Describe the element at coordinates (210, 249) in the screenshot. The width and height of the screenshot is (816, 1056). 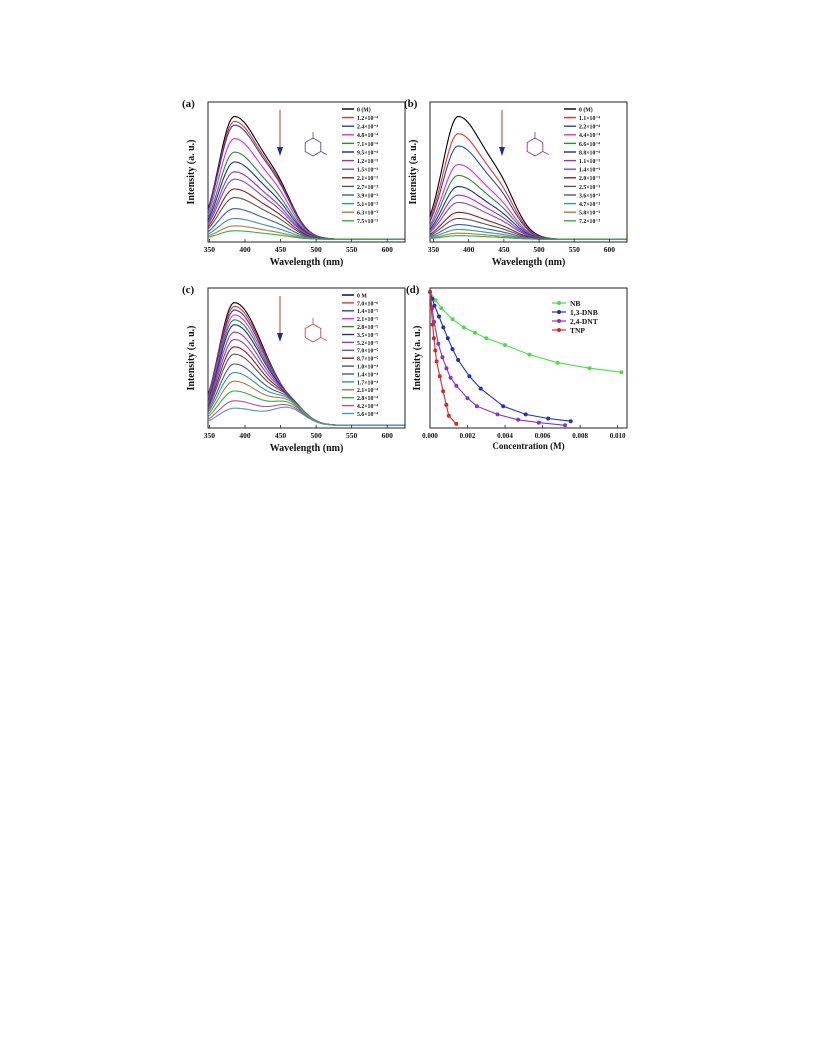
I see `x-tick-label: 350` at that location.